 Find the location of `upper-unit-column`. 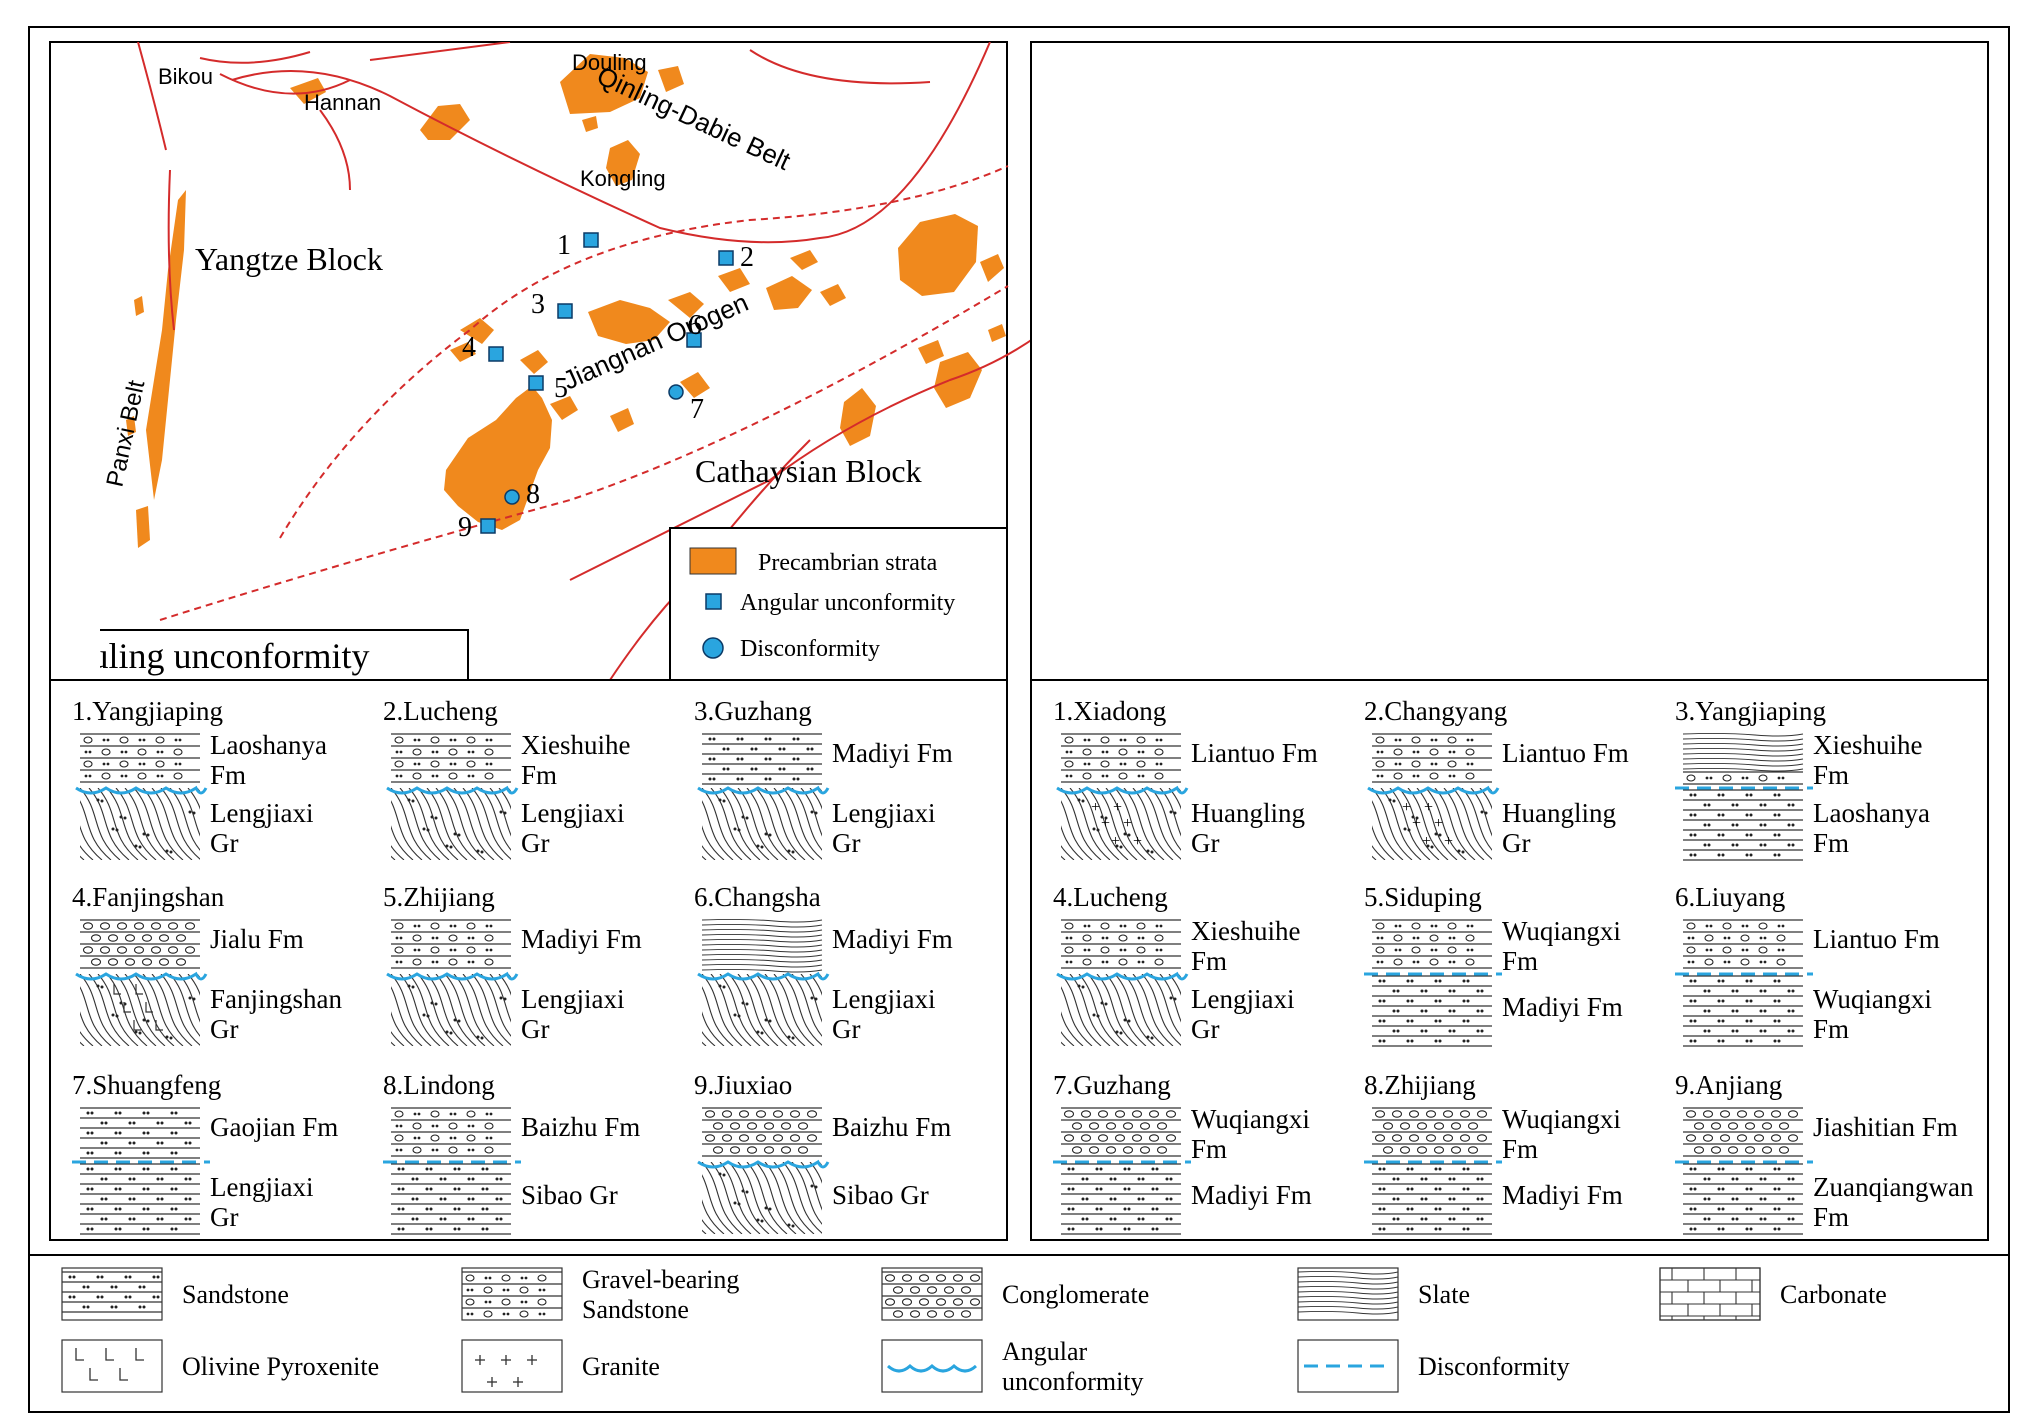

upper-unit-column is located at coordinates (1743, 758).